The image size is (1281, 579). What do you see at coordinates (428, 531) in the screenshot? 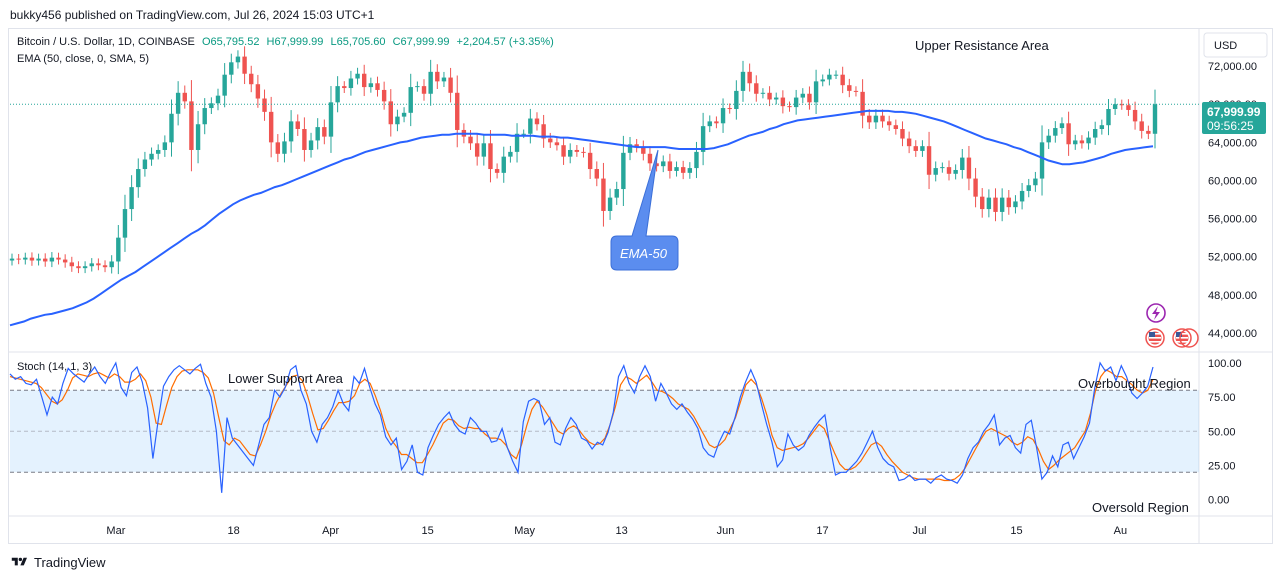
I see `time-tick-label: 15` at bounding box center [428, 531].